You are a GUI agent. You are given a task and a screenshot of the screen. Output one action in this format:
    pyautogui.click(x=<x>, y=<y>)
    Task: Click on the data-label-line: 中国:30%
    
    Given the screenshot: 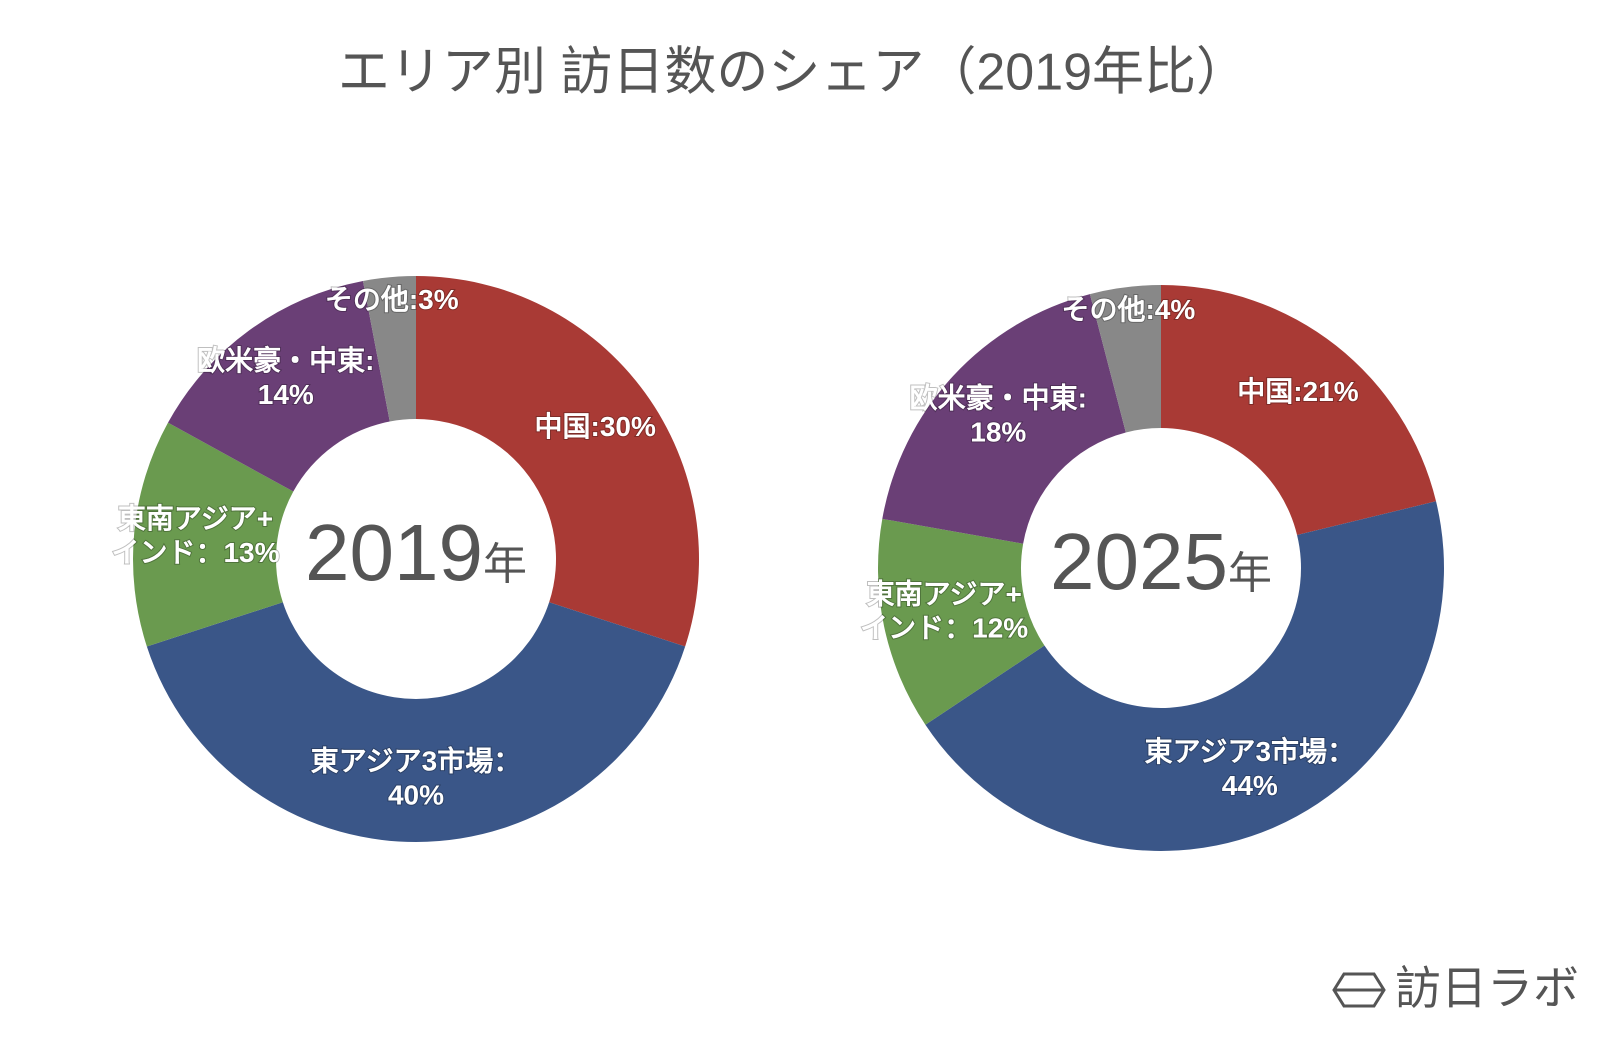 What is the action you would take?
    pyautogui.click(x=595, y=426)
    